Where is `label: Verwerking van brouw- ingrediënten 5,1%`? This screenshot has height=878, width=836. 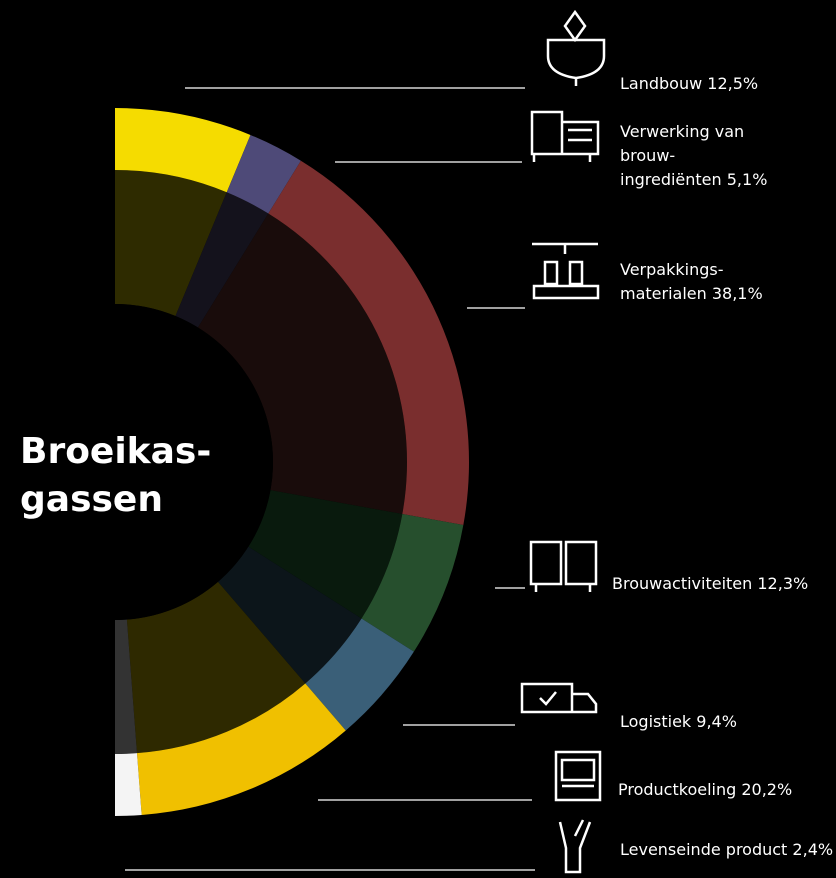 label: Verwerking van brouw- ingrediënten 5,1% is located at coordinates (728, 156).